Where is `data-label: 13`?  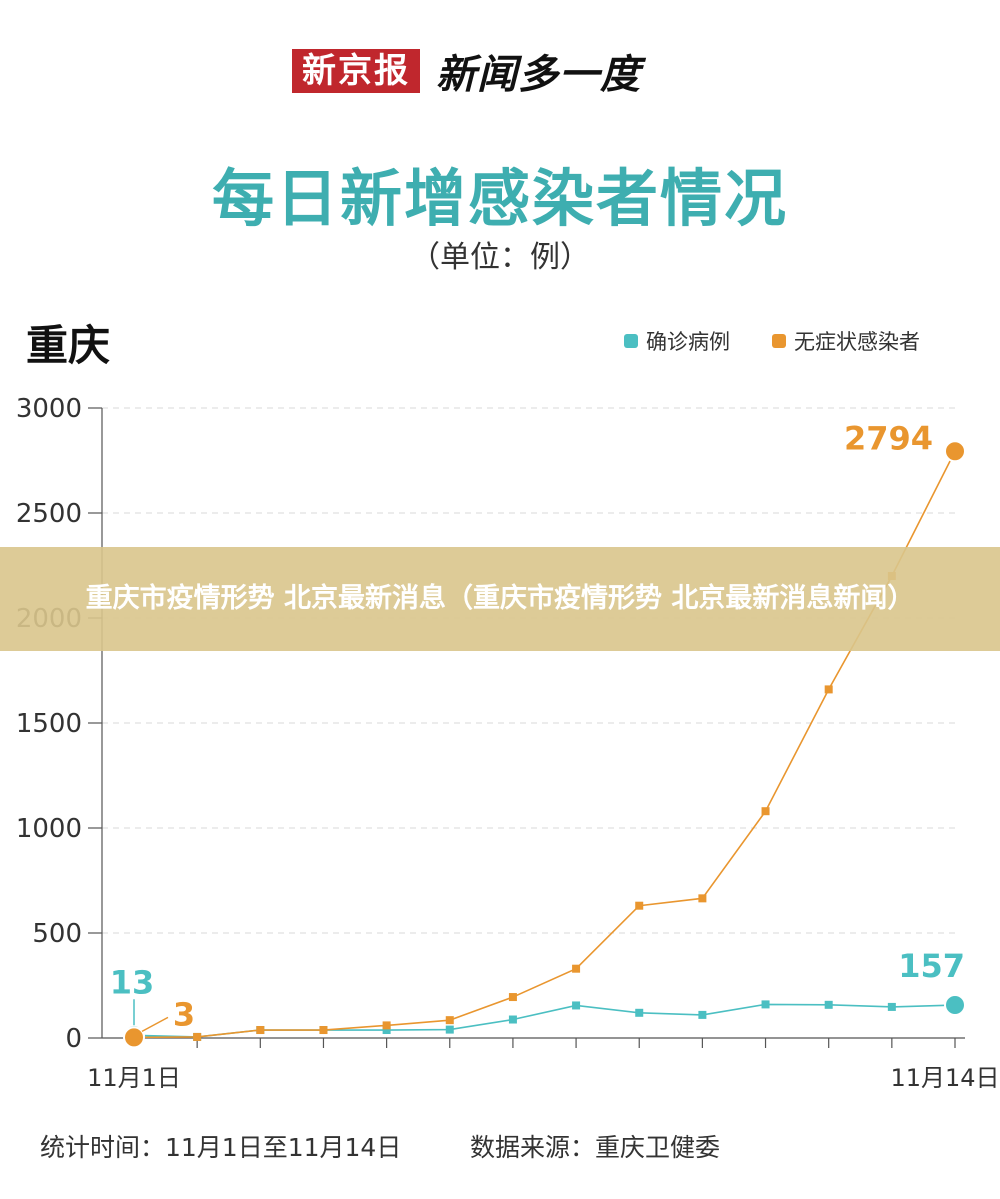 data-label: 13 is located at coordinates (132, 982).